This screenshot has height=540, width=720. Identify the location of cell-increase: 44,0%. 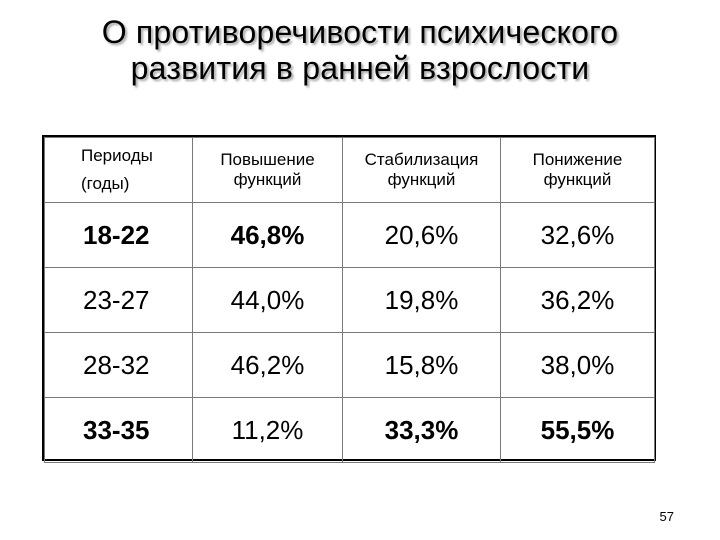
(267, 300).